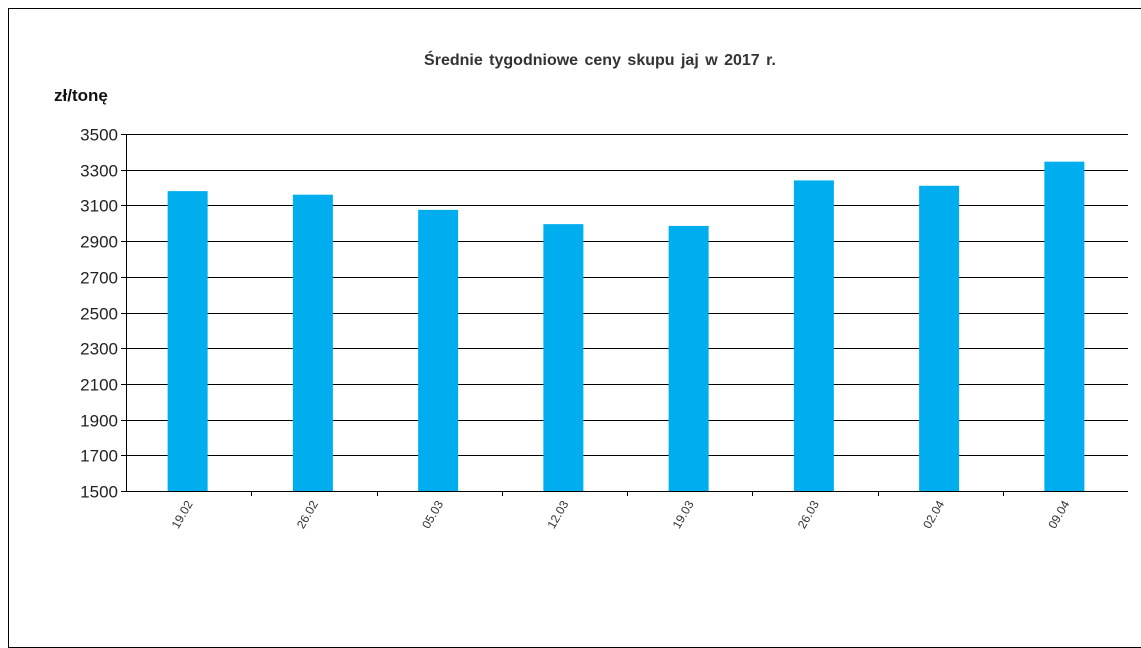 This screenshot has height=648, width=1141. What do you see at coordinates (939, 338) in the screenshot?
I see `bar-02.04` at bounding box center [939, 338].